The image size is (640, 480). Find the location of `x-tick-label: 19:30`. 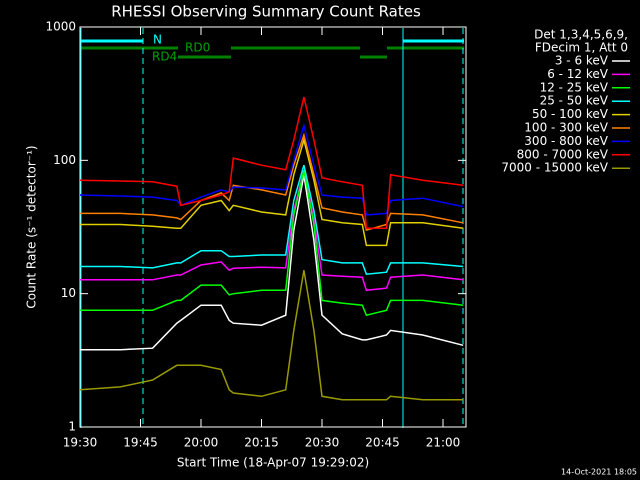

x-tick-label: 19:30 is located at coordinates (80, 443).